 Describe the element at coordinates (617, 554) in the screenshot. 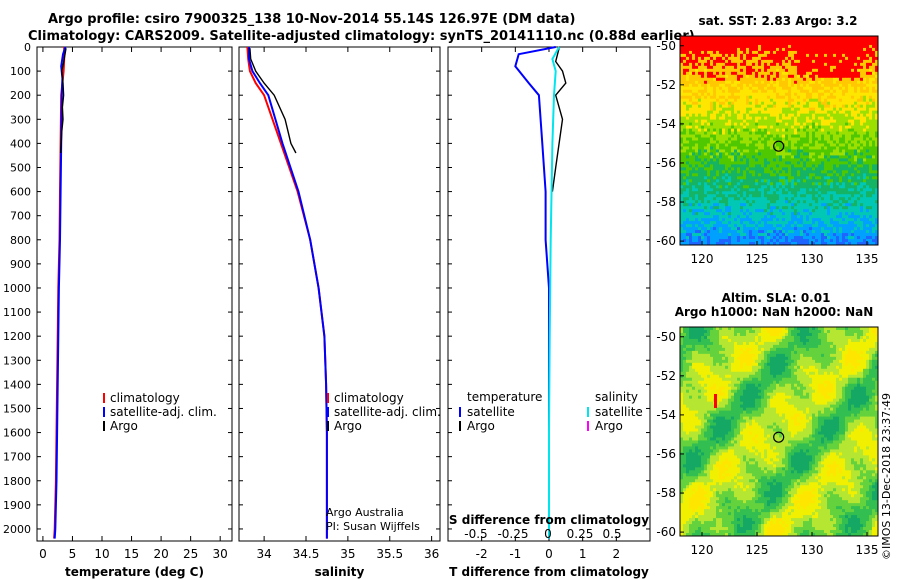

I see `x-tick-label: 2` at that location.